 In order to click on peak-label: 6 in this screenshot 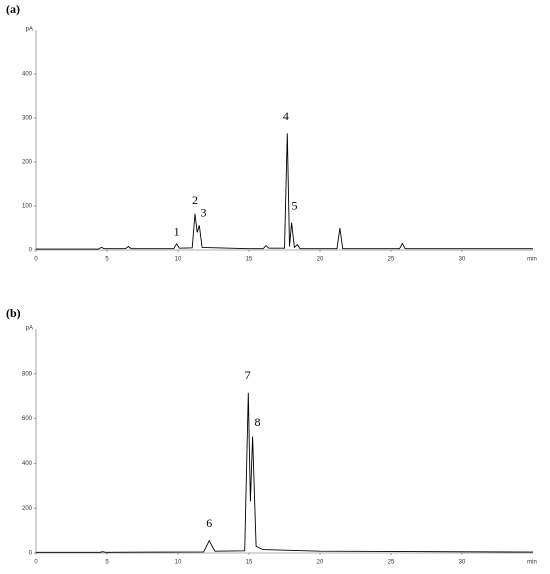, I will do `click(209, 523)`.